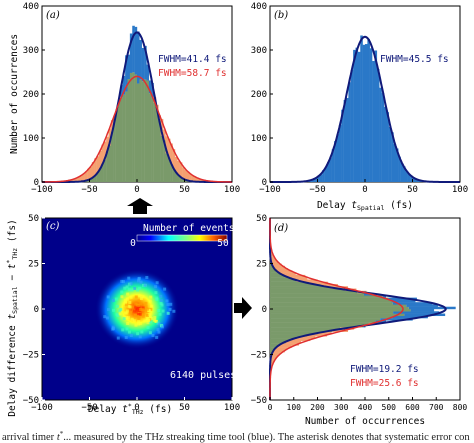 The height and width of the screenshot is (443, 474). Describe the element at coordinates (232, 190) in the screenshot. I see `x-tick-label: 100` at that location.